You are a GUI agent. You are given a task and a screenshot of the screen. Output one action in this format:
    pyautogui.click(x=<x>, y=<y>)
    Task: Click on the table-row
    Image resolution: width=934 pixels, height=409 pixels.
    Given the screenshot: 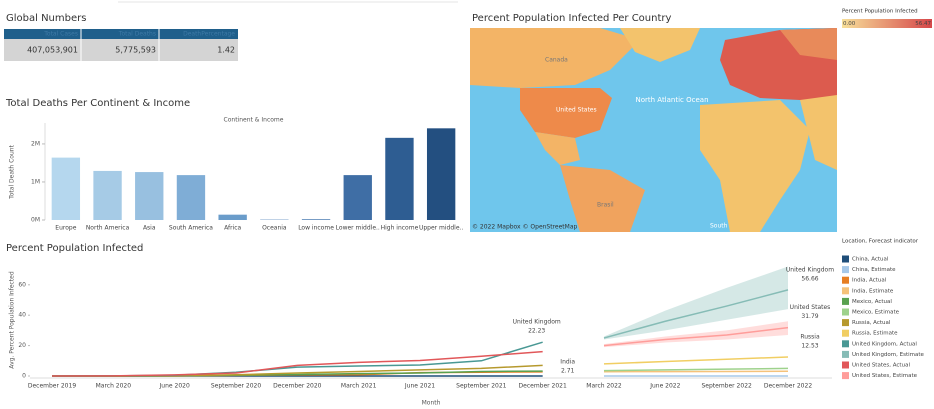 What is the action you would take?
    pyautogui.click(x=121, y=50)
    